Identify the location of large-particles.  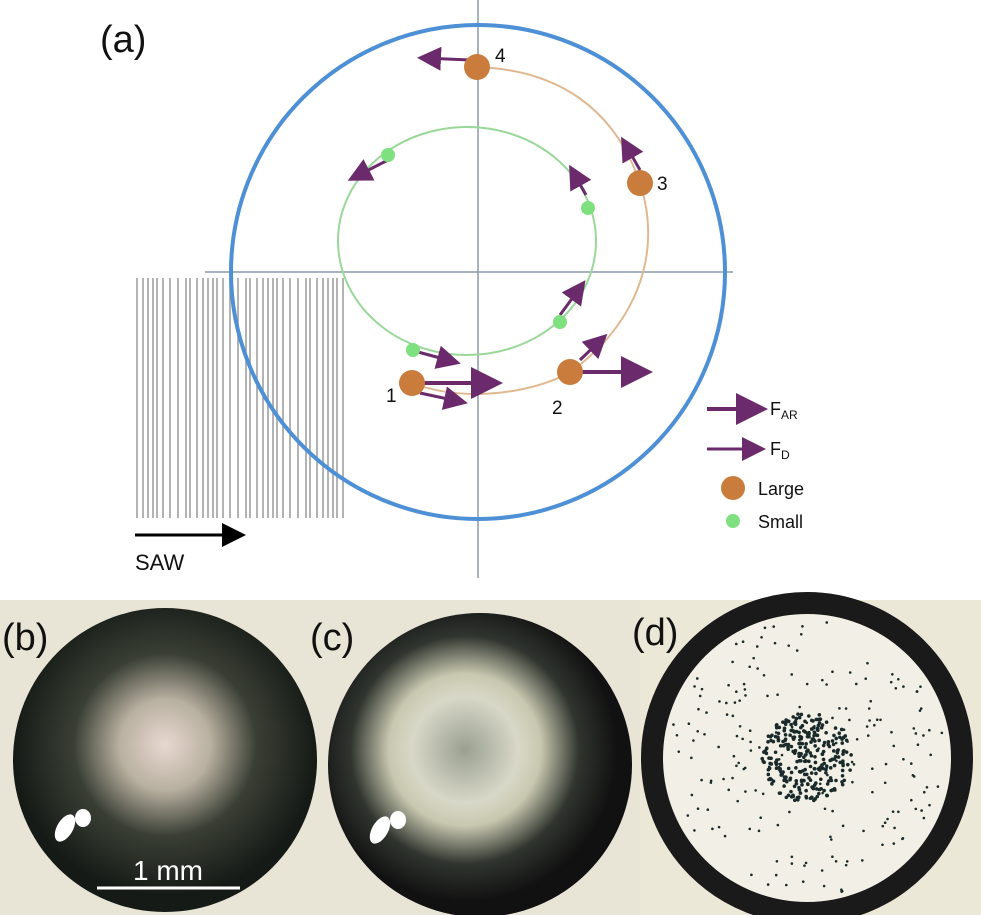
(526, 225).